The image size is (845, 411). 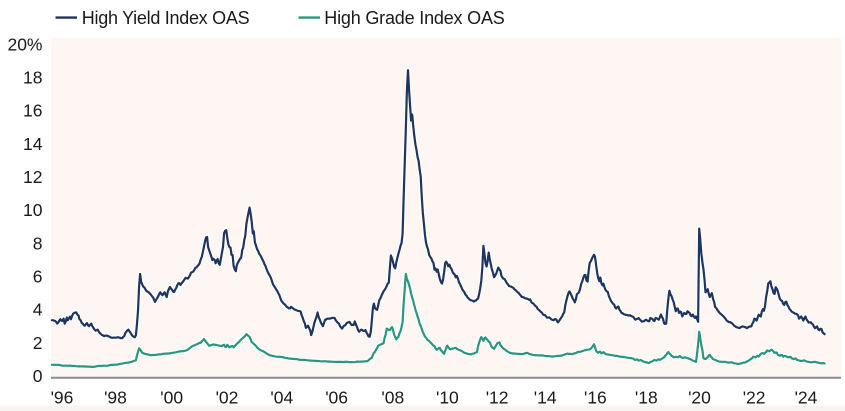 What do you see at coordinates (115, 398) in the screenshot?
I see `svg-text: '98` at bounding box center [115, 398].